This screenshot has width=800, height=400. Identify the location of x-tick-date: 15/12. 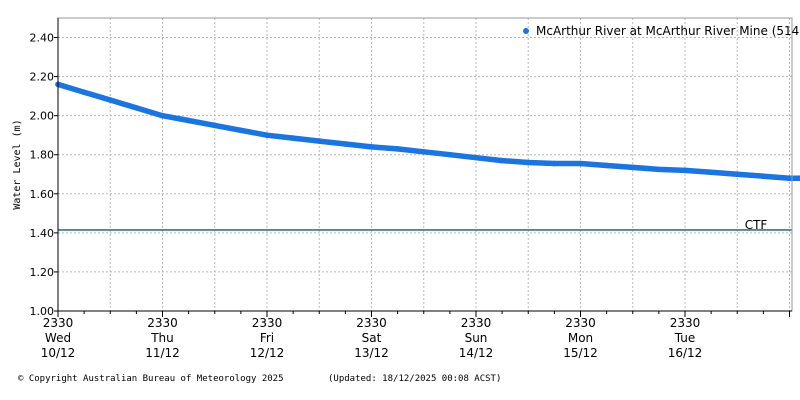
(580, 353).